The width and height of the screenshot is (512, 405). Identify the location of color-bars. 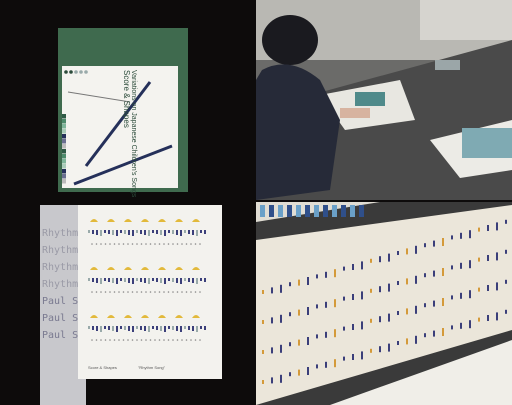
(312, 211).